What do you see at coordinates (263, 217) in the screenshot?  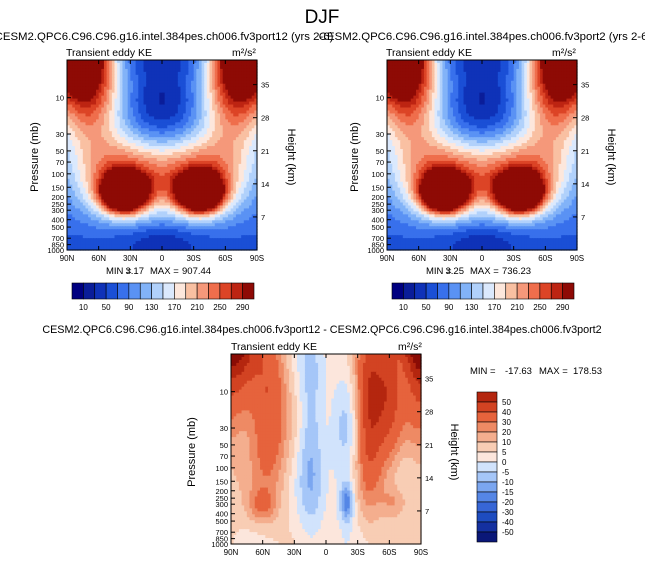 I see `panel-1-ytick-right-label: 7` at bounding box center [263, 217].